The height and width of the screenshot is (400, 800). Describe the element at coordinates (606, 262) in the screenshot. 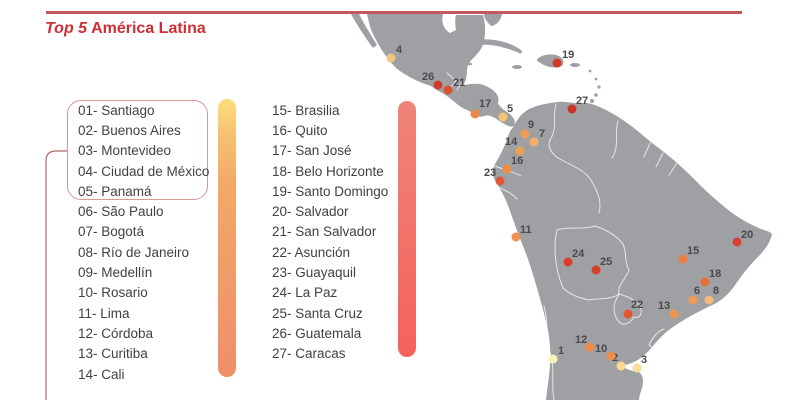

I see `city-marker-label-25: 25` at that location.